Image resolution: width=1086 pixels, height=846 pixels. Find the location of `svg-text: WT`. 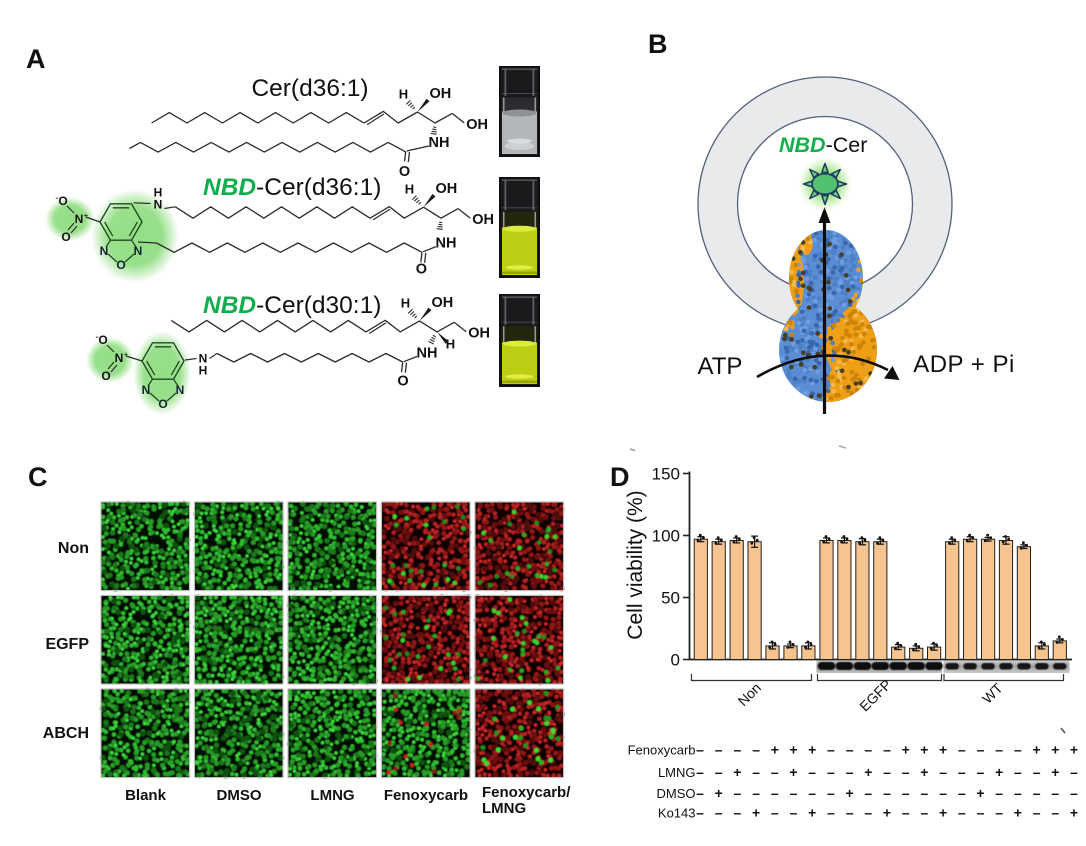

svg-text: WT is located at coordinates (992, 693).